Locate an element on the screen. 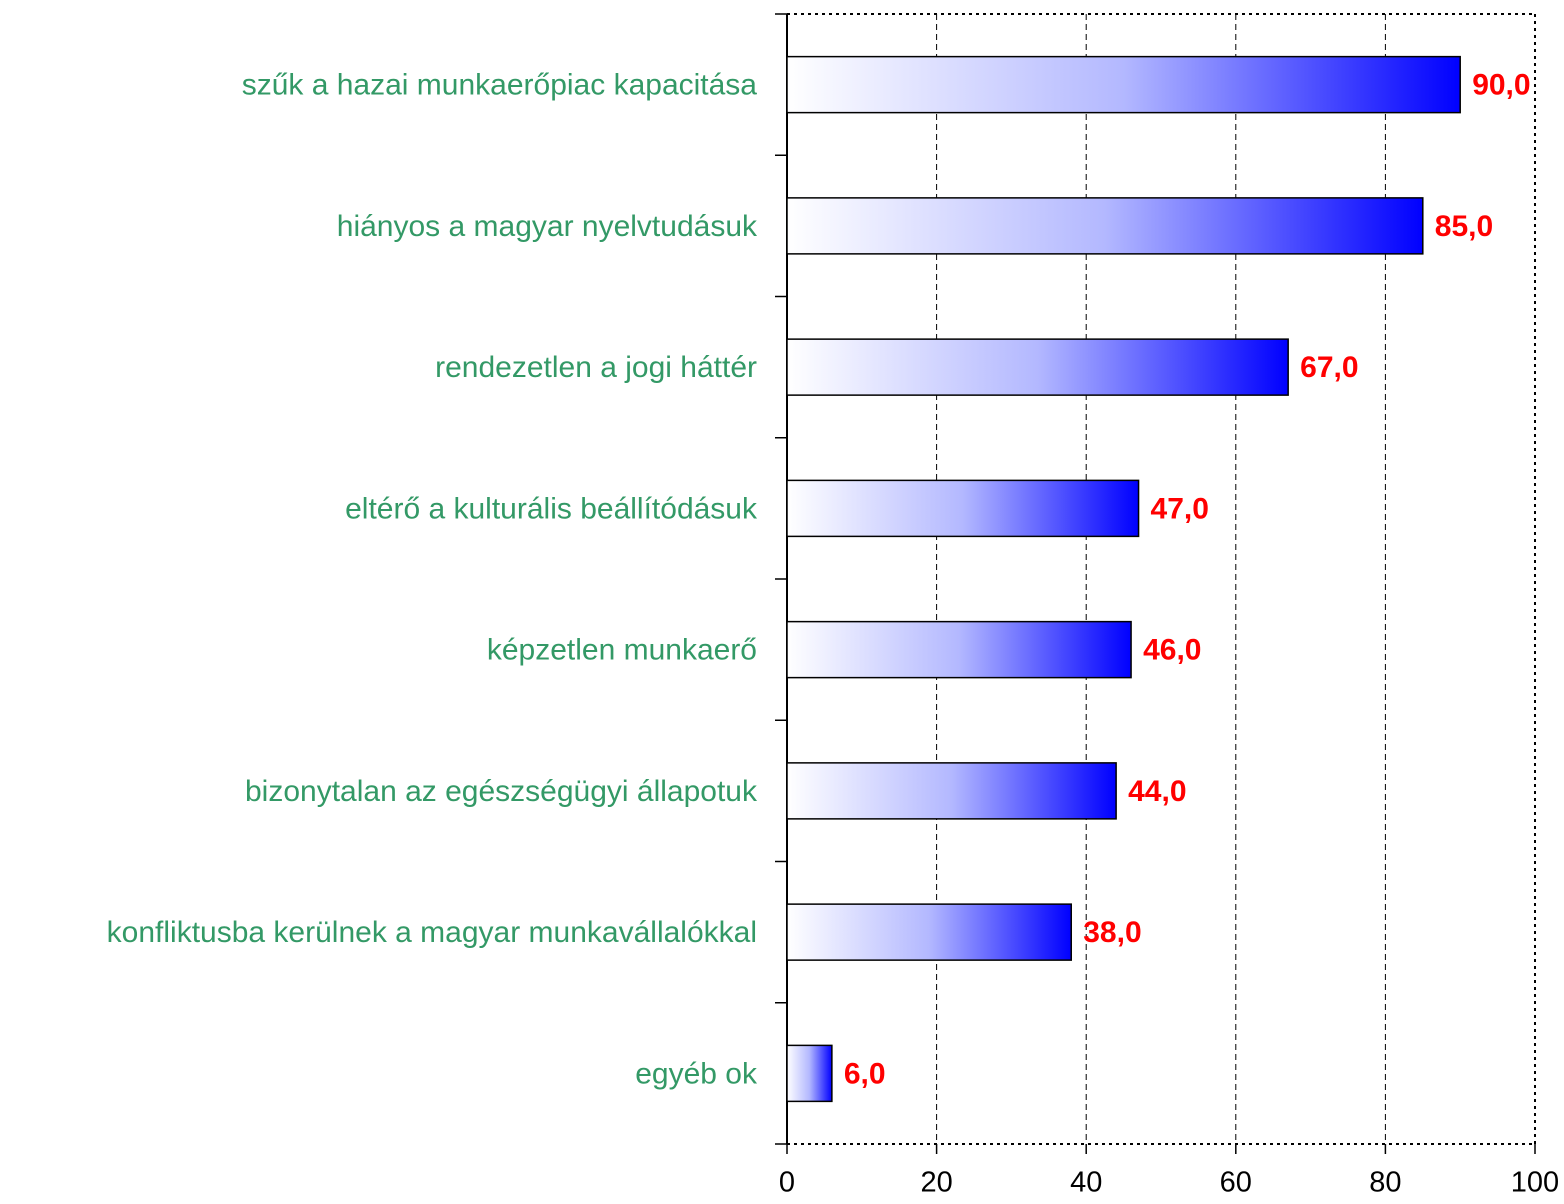  x-tick-label: 40 is located at coordinates (1086, 1183).